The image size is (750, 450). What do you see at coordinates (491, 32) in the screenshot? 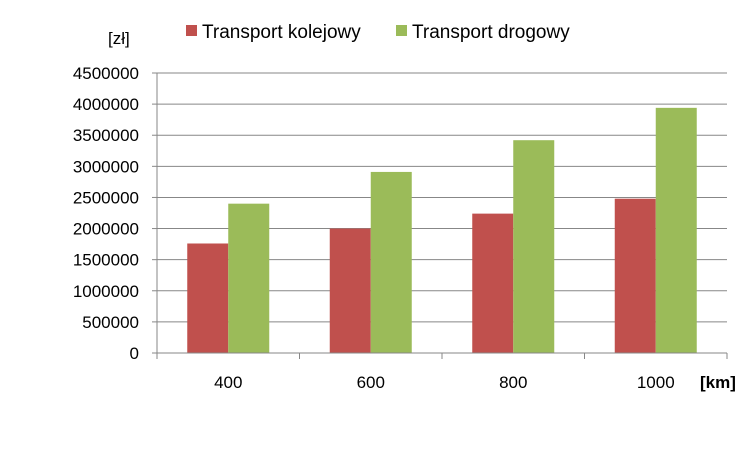
I see `legend-label-series-1: Transport drogowy` at bounding box center [491, 32].